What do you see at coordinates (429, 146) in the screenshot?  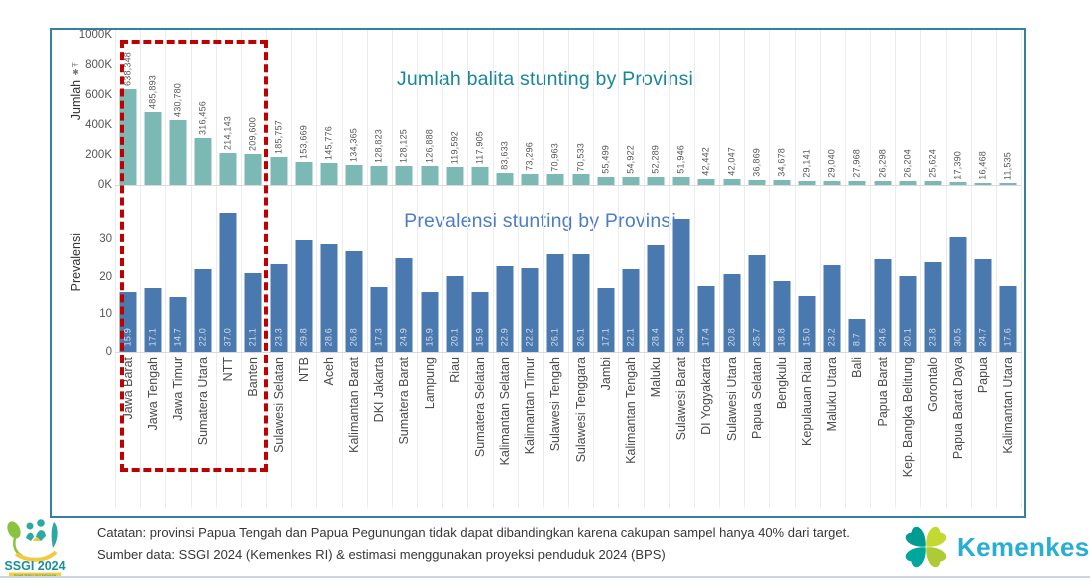 I see `jumlah-value-label: 126,888` at bounding box center [429, 146].